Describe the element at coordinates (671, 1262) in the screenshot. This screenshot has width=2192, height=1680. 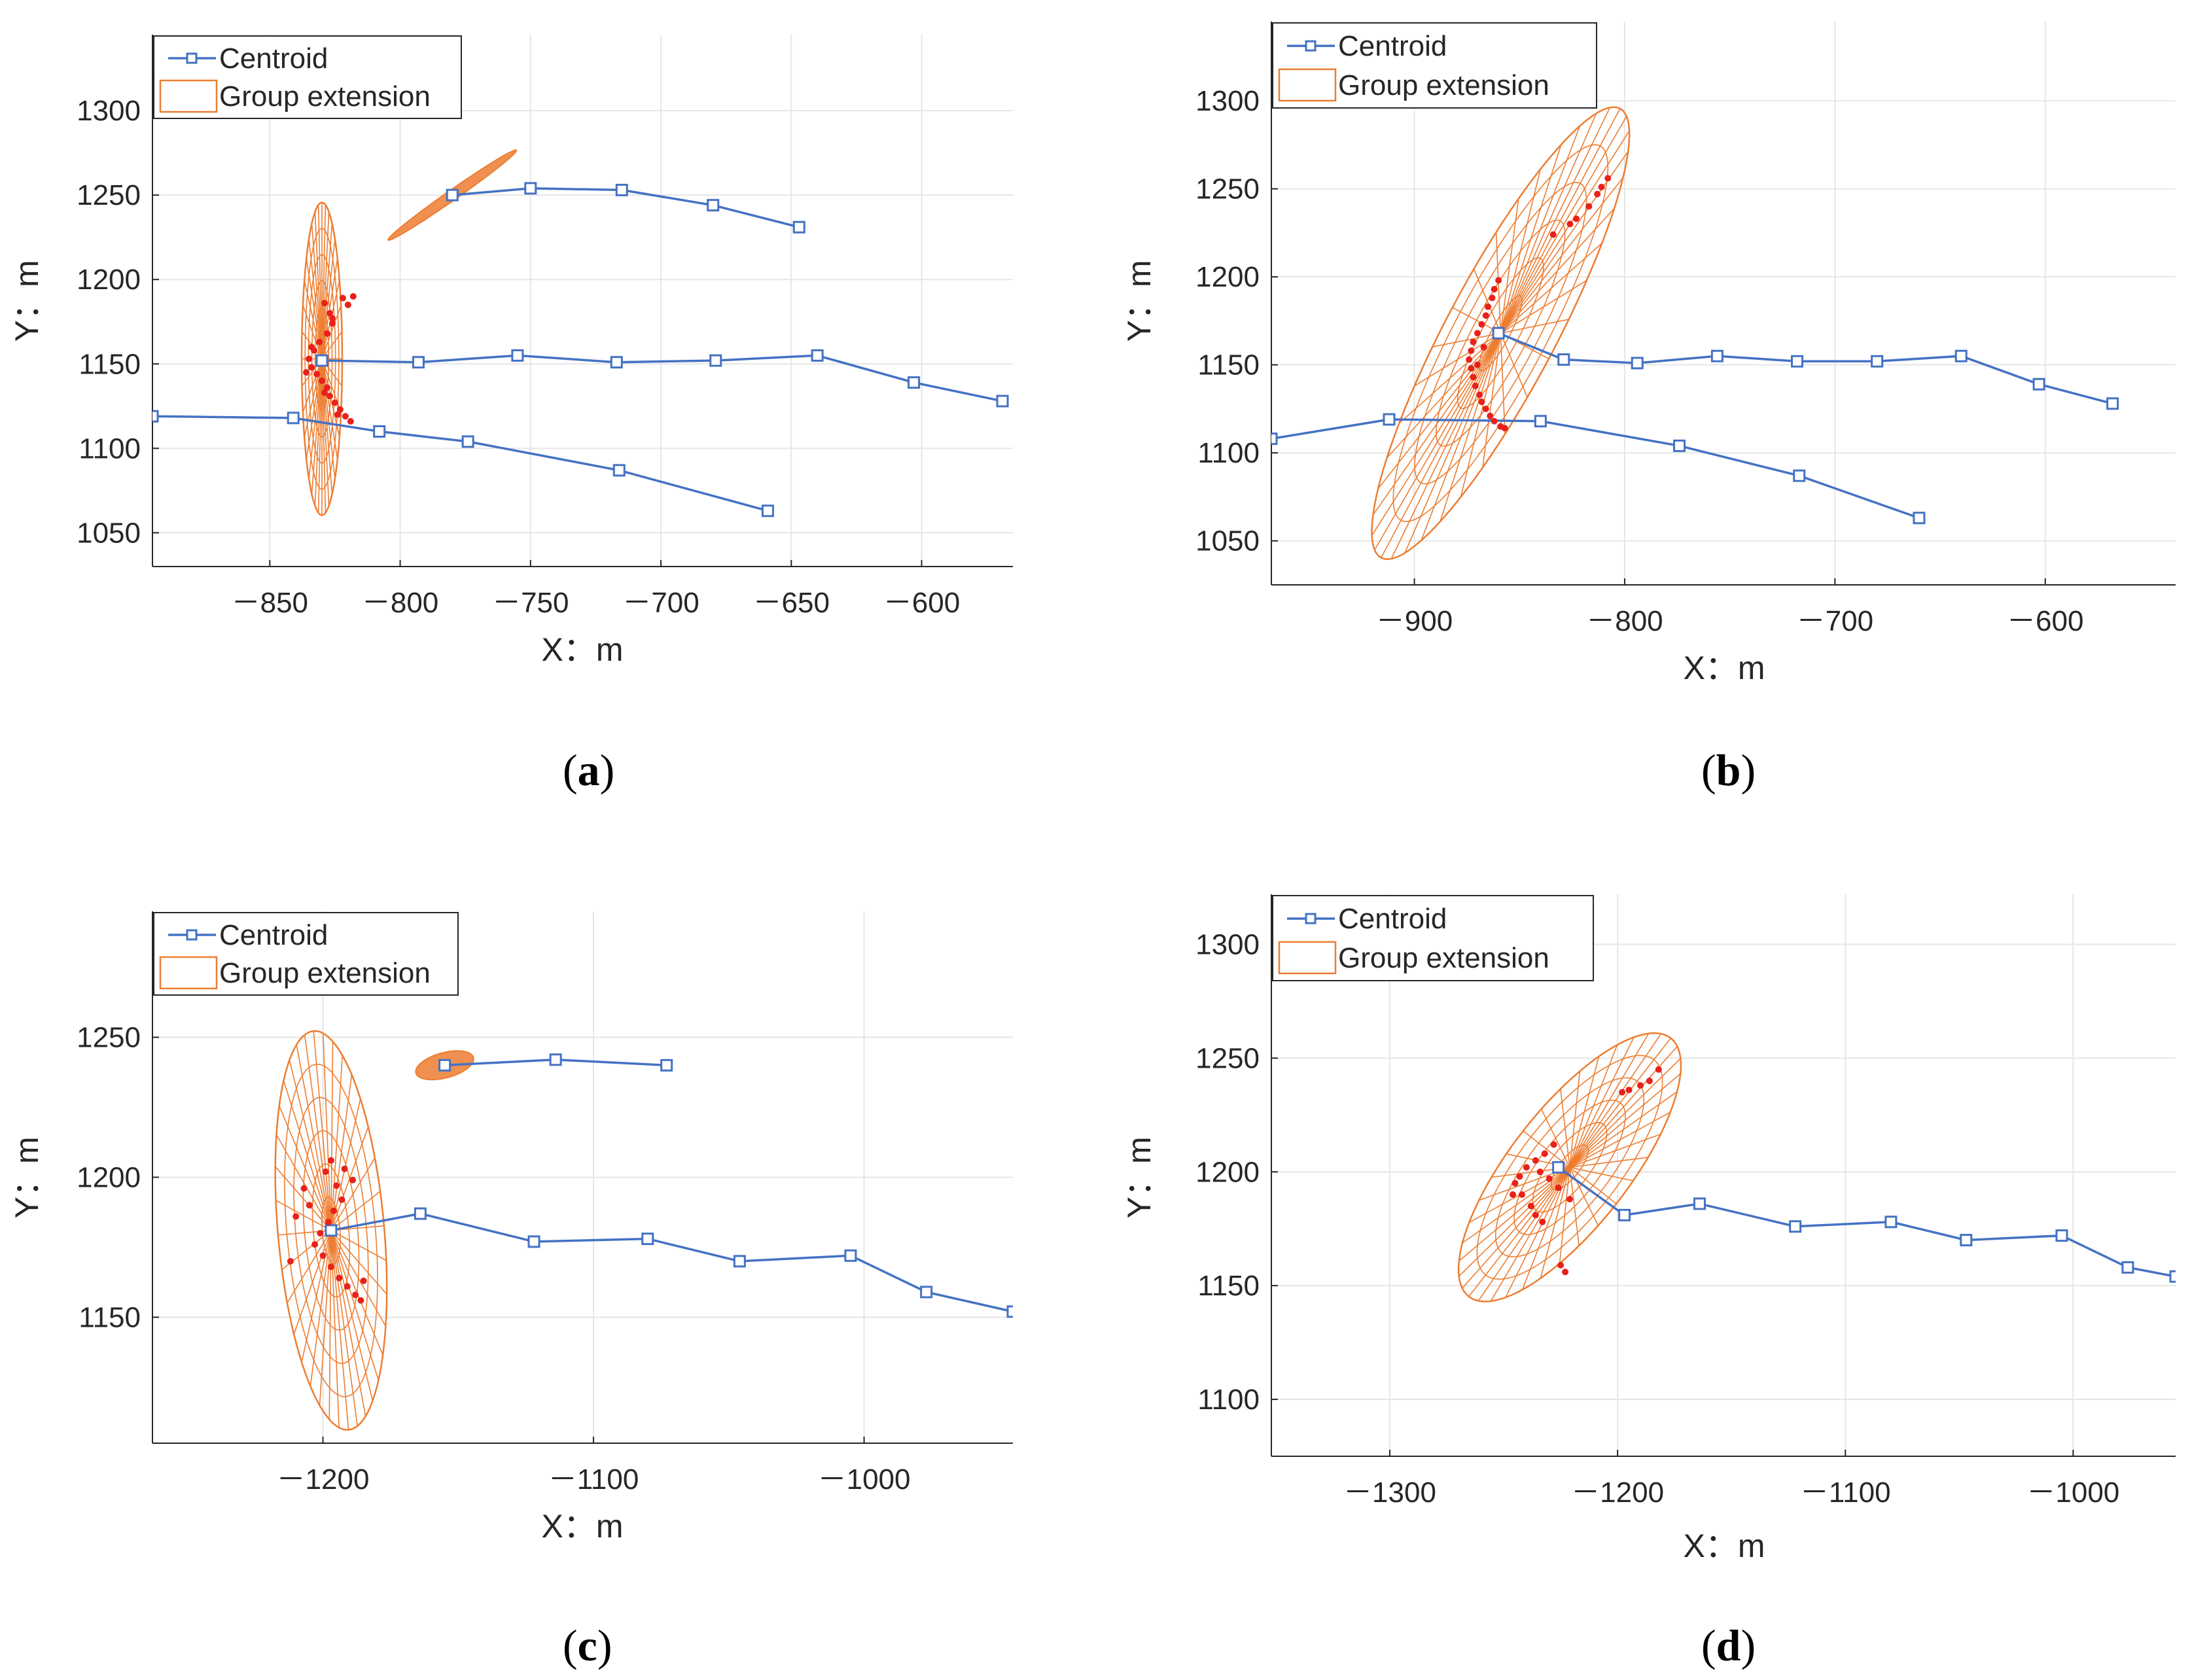
I see `centroid-line` at that location.